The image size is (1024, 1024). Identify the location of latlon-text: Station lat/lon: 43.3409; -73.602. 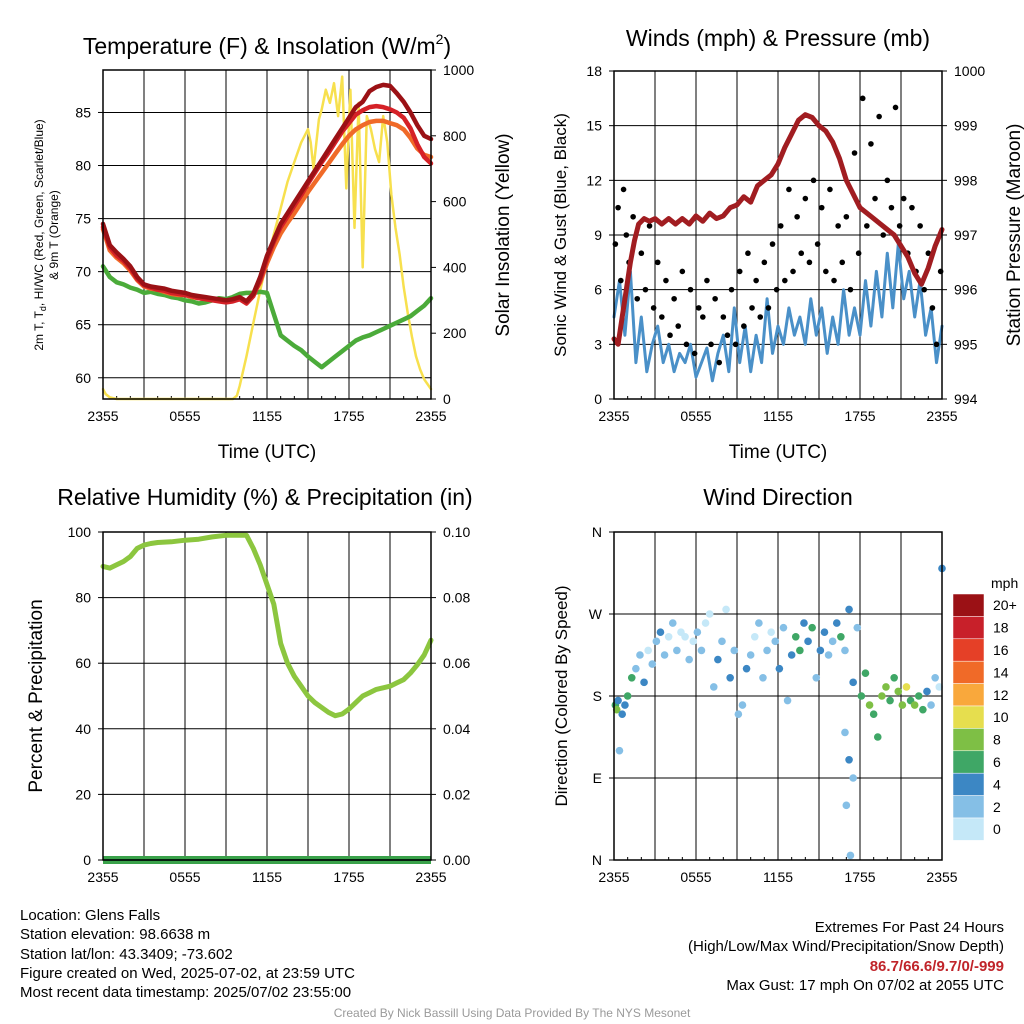
(126, 954).